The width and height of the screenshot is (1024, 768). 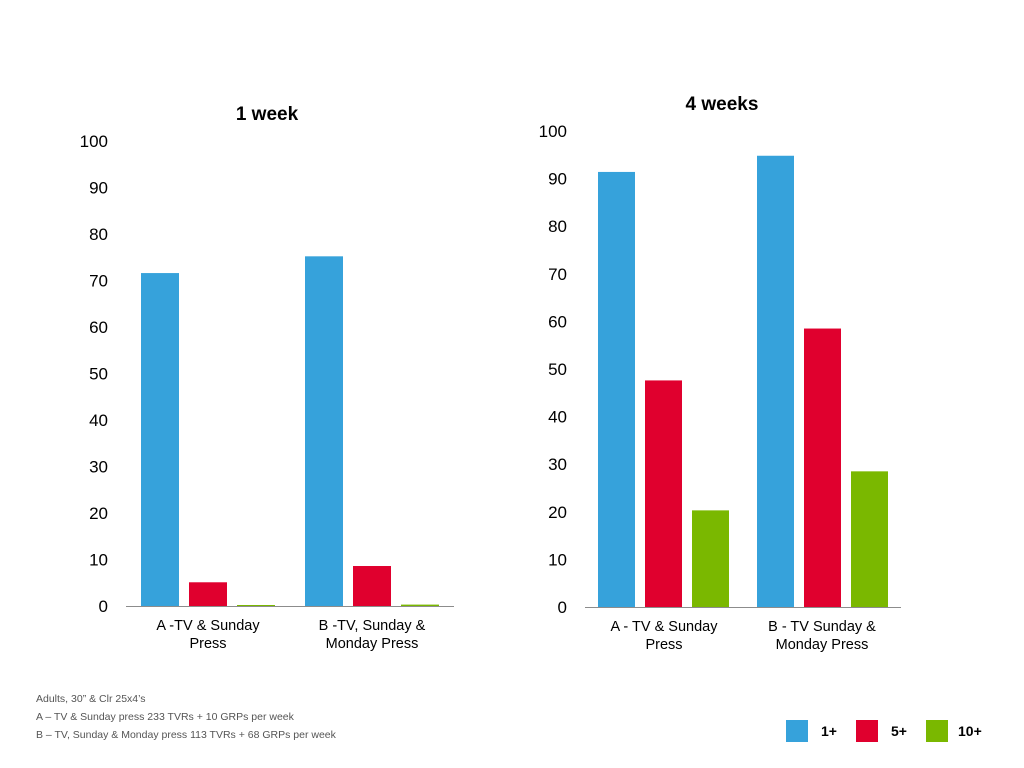 I want to click on legend-label-10plus: 10+, so click(x=970, y=731).